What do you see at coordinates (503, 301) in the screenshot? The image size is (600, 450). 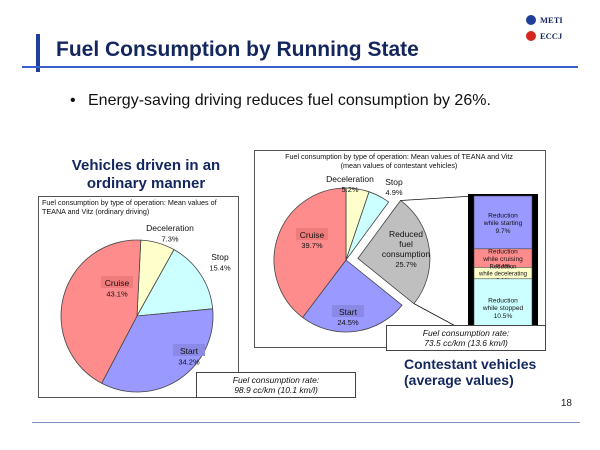 I see `breakdown-reduction-while-stopped-name-label: Reduction` at bounding box center [503, 301].